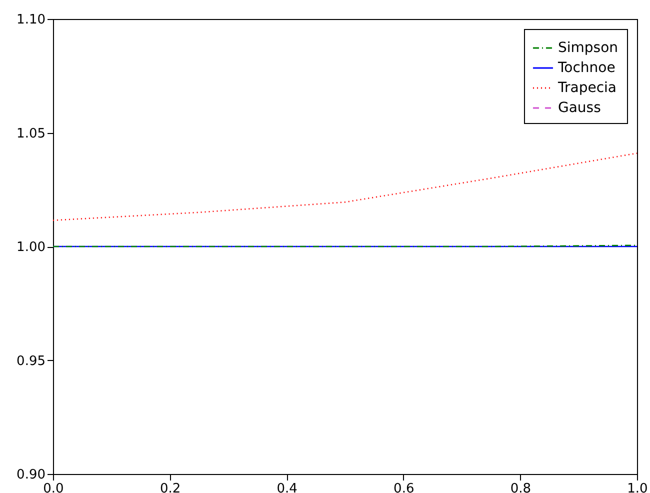  What do you see at coordinates (31, 20) in the screenshot?
I see `y-tick-label: 1.10` at bounding box center [31, 20].